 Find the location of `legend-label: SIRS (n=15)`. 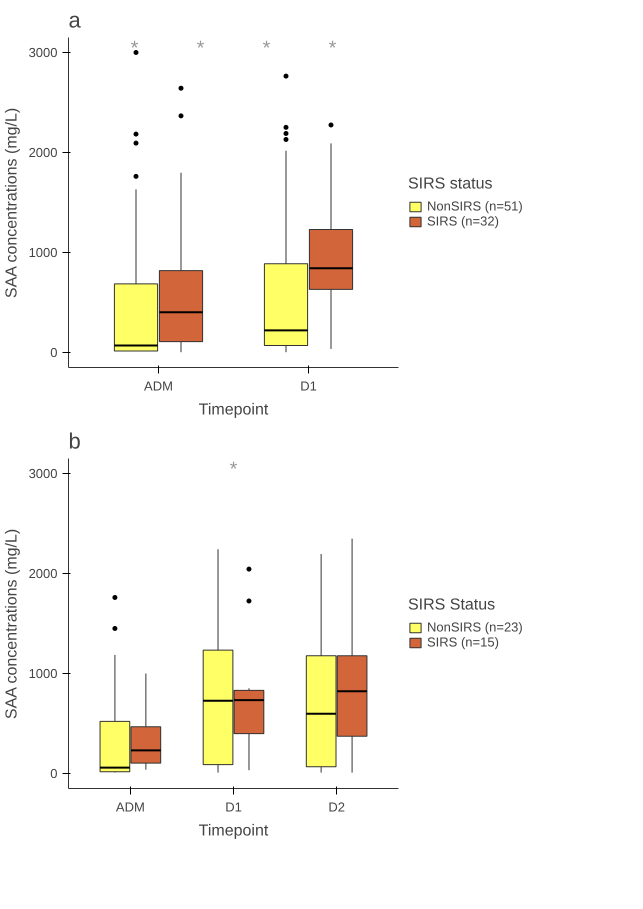

legend-label: SIRS (n=15) is located at coordinates (463, 642).